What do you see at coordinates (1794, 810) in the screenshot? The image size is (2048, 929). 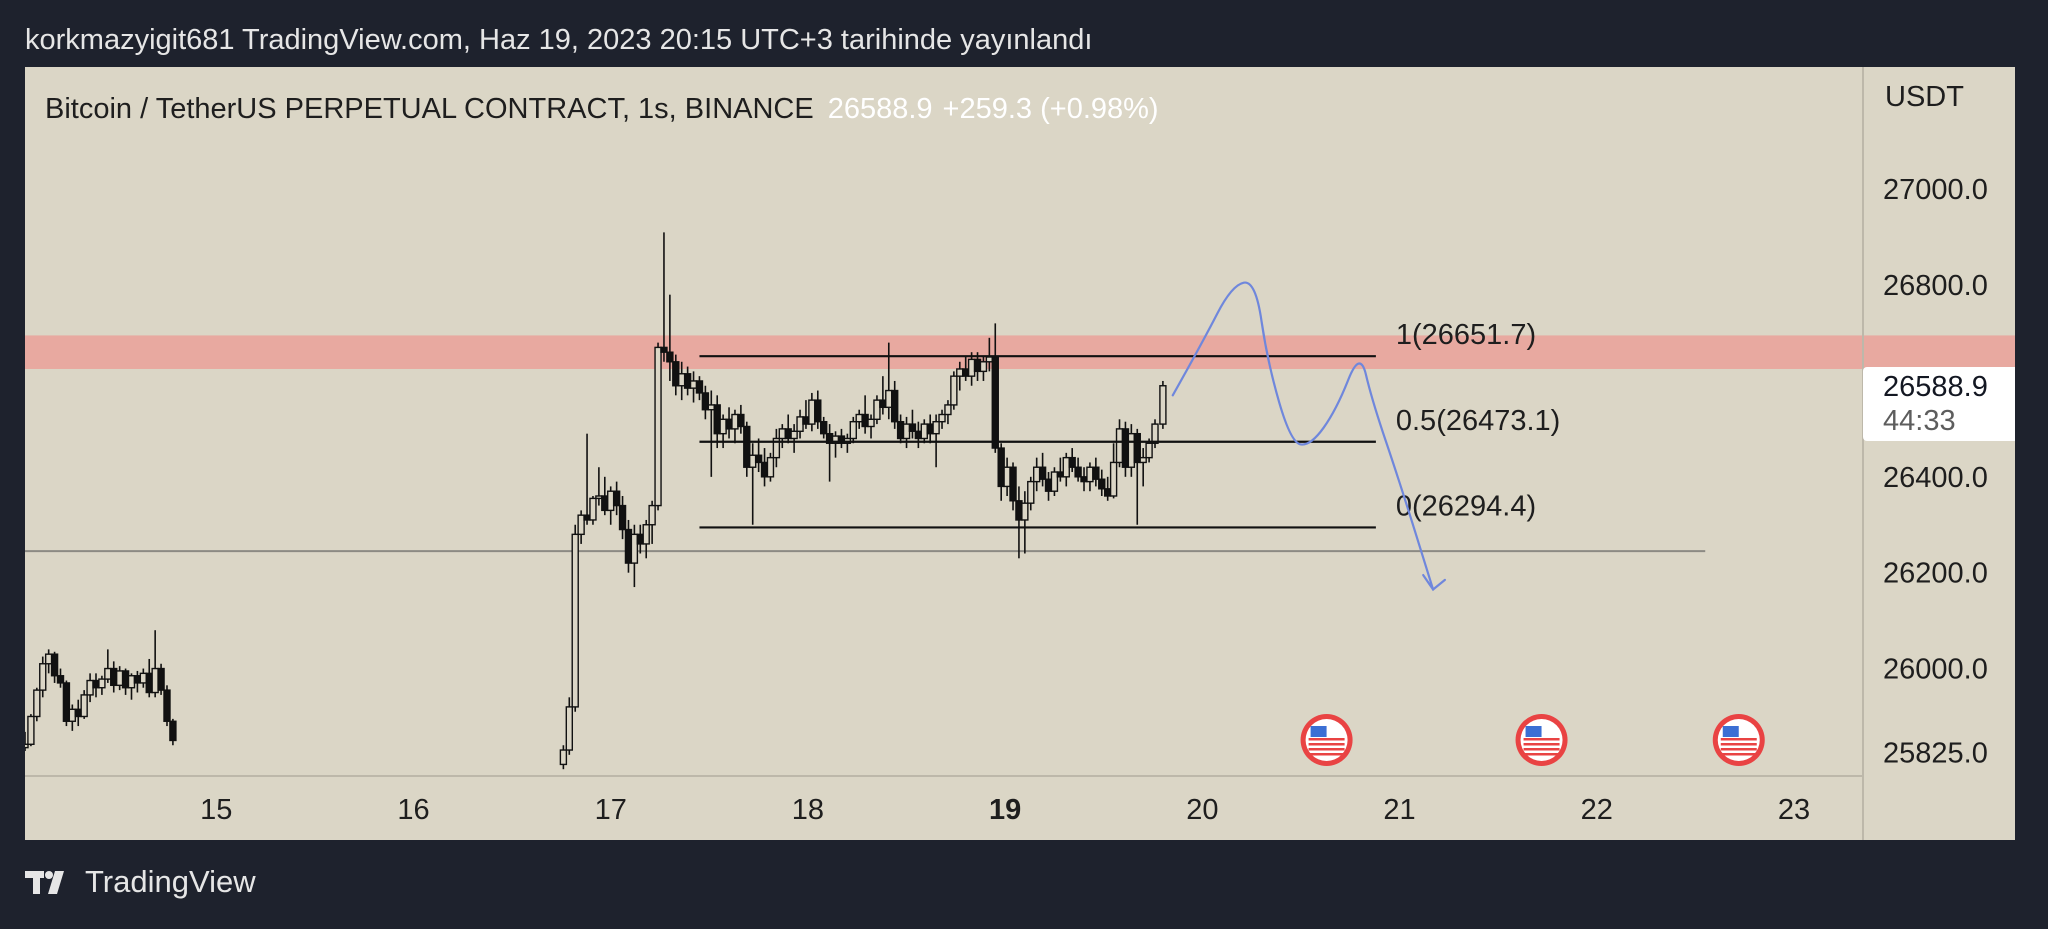 I see `x-tick-label-8: 23` at bounding box center [1794, 810].